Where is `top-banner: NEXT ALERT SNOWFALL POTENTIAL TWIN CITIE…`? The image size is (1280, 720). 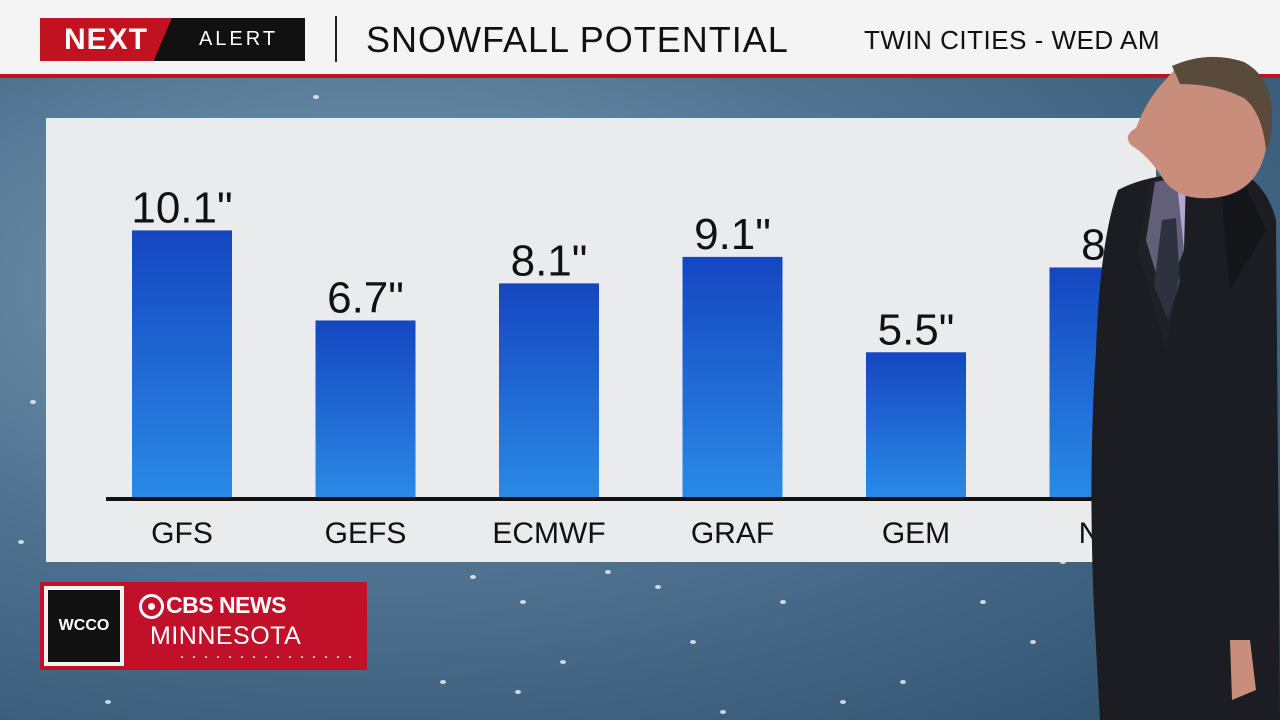
top-banner: NEXT ALERT SNOWFALL POTENTIAL TWIN CITIE… is located at coordinates (640, 39).